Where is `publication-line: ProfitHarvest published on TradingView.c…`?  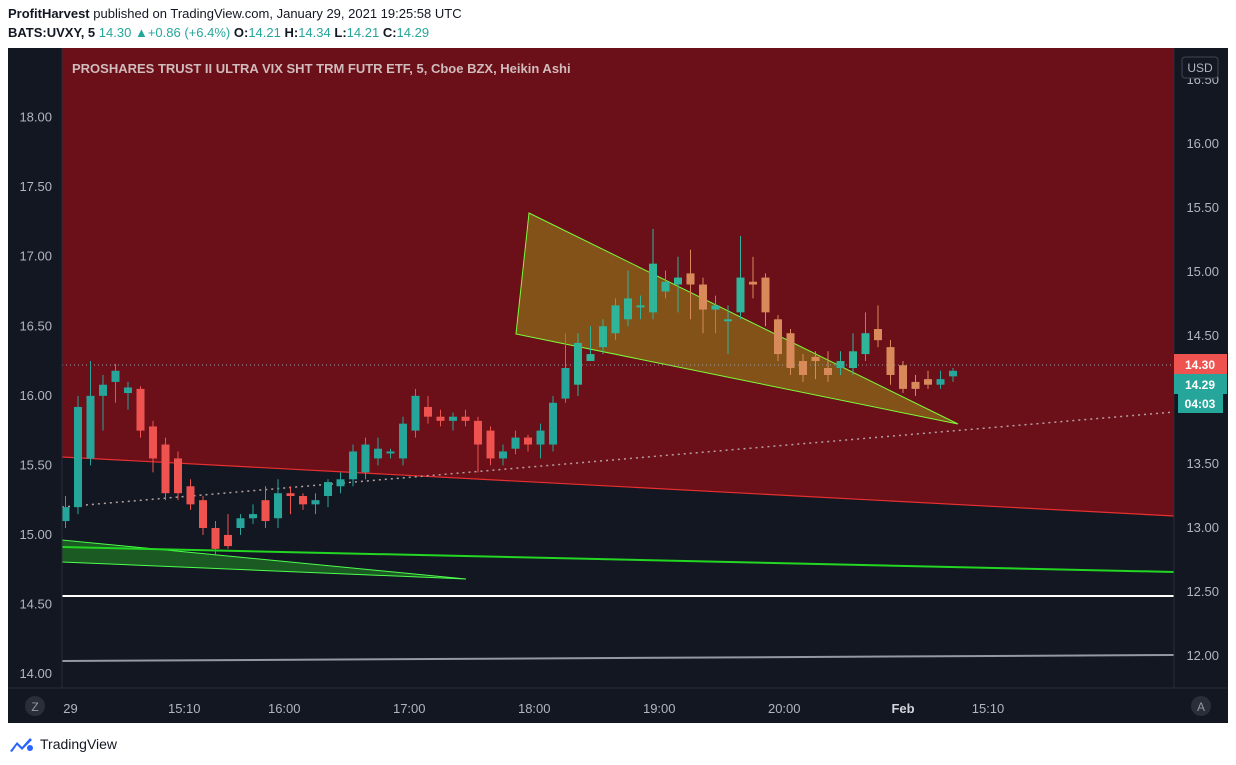
publication-line: ProfitHarvest published on TradingView.c… is located at coordinates (235, 13).